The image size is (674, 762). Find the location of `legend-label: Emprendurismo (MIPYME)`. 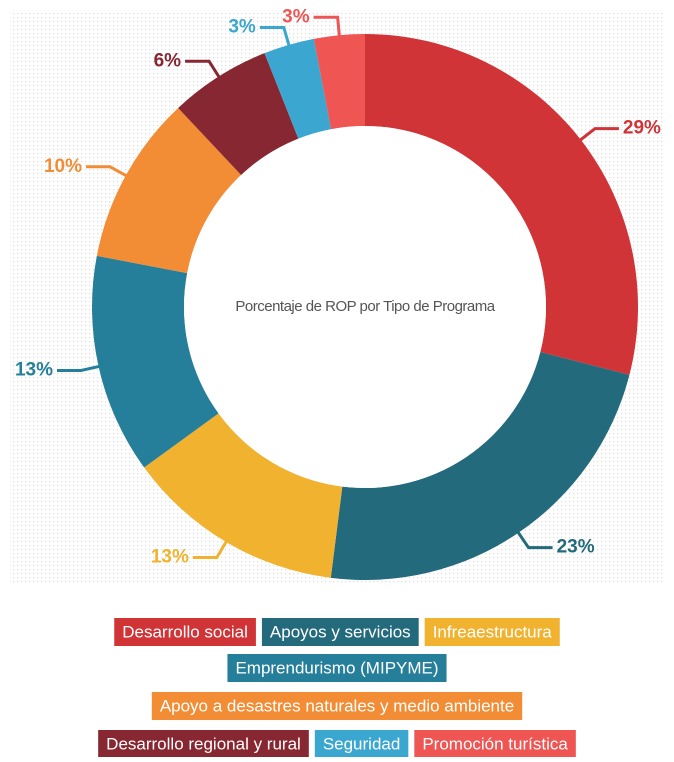

legend-label: Emprendurismo (MIPYME) is located at coordinates (336, 667).